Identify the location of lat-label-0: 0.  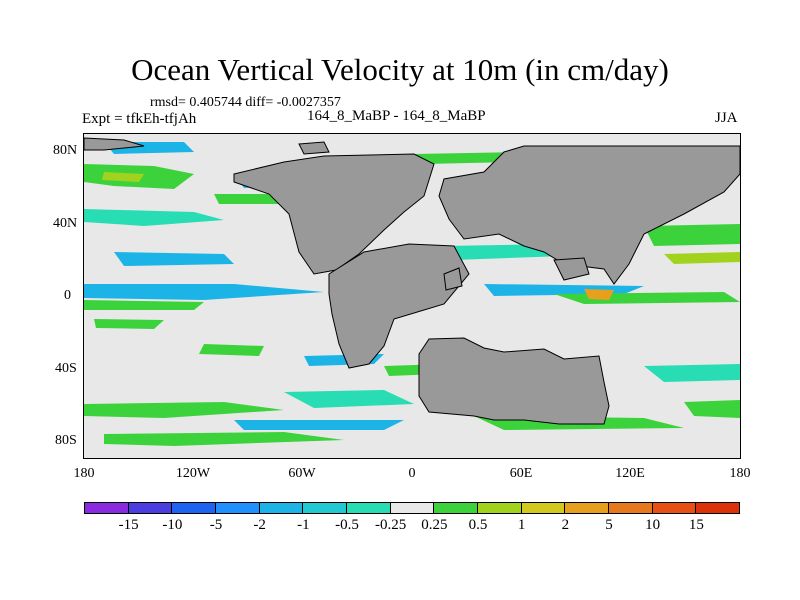
(67, 295).